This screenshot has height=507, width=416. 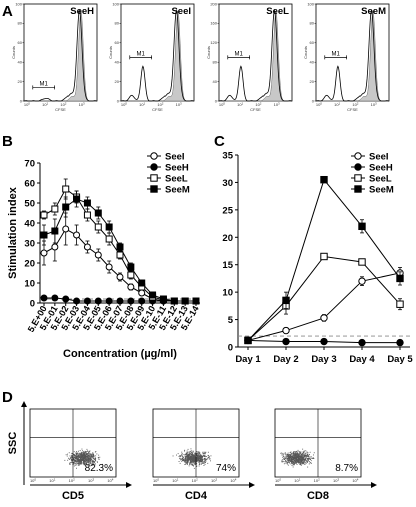 What do you see at coordinates (239, 54) in the screenshot?
I see `m1-label: M1` at bounding box center [239, 54].